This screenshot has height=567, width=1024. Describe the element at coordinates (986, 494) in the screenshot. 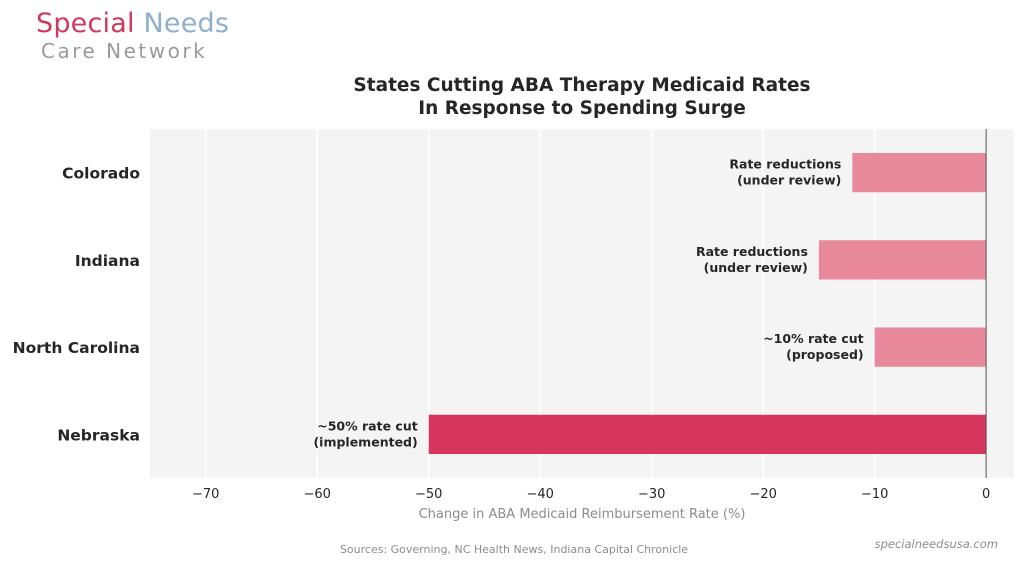

I see `x-tick-label: 0` at that location.